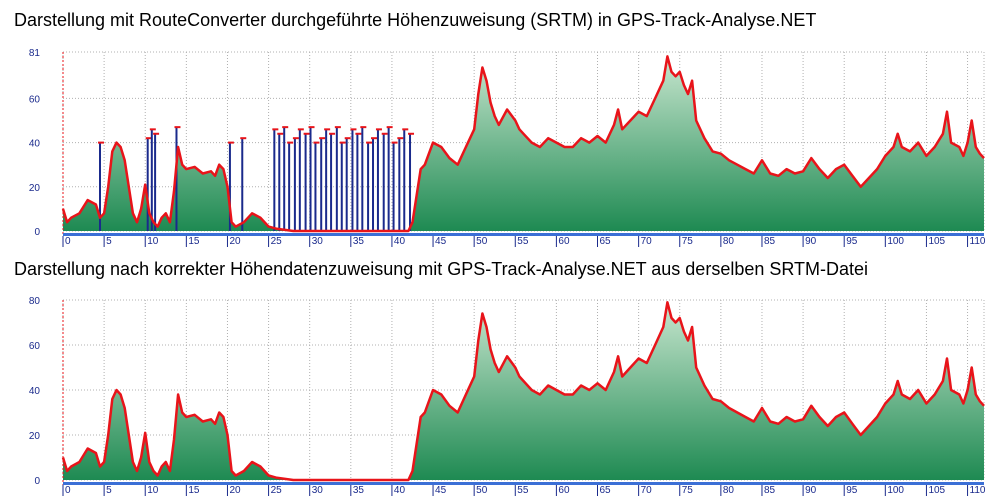 The width and height of the screenshot is (1000, 500). What do you see at coordinates (256, 178) in the screenshot?
I see `spike-group` at bounding box center [256, 178].